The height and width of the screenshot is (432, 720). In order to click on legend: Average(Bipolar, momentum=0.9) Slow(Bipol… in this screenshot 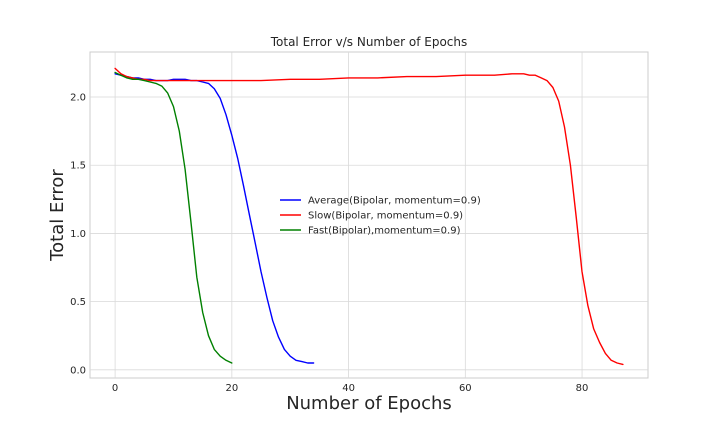, I will do `click(380, 216)`.